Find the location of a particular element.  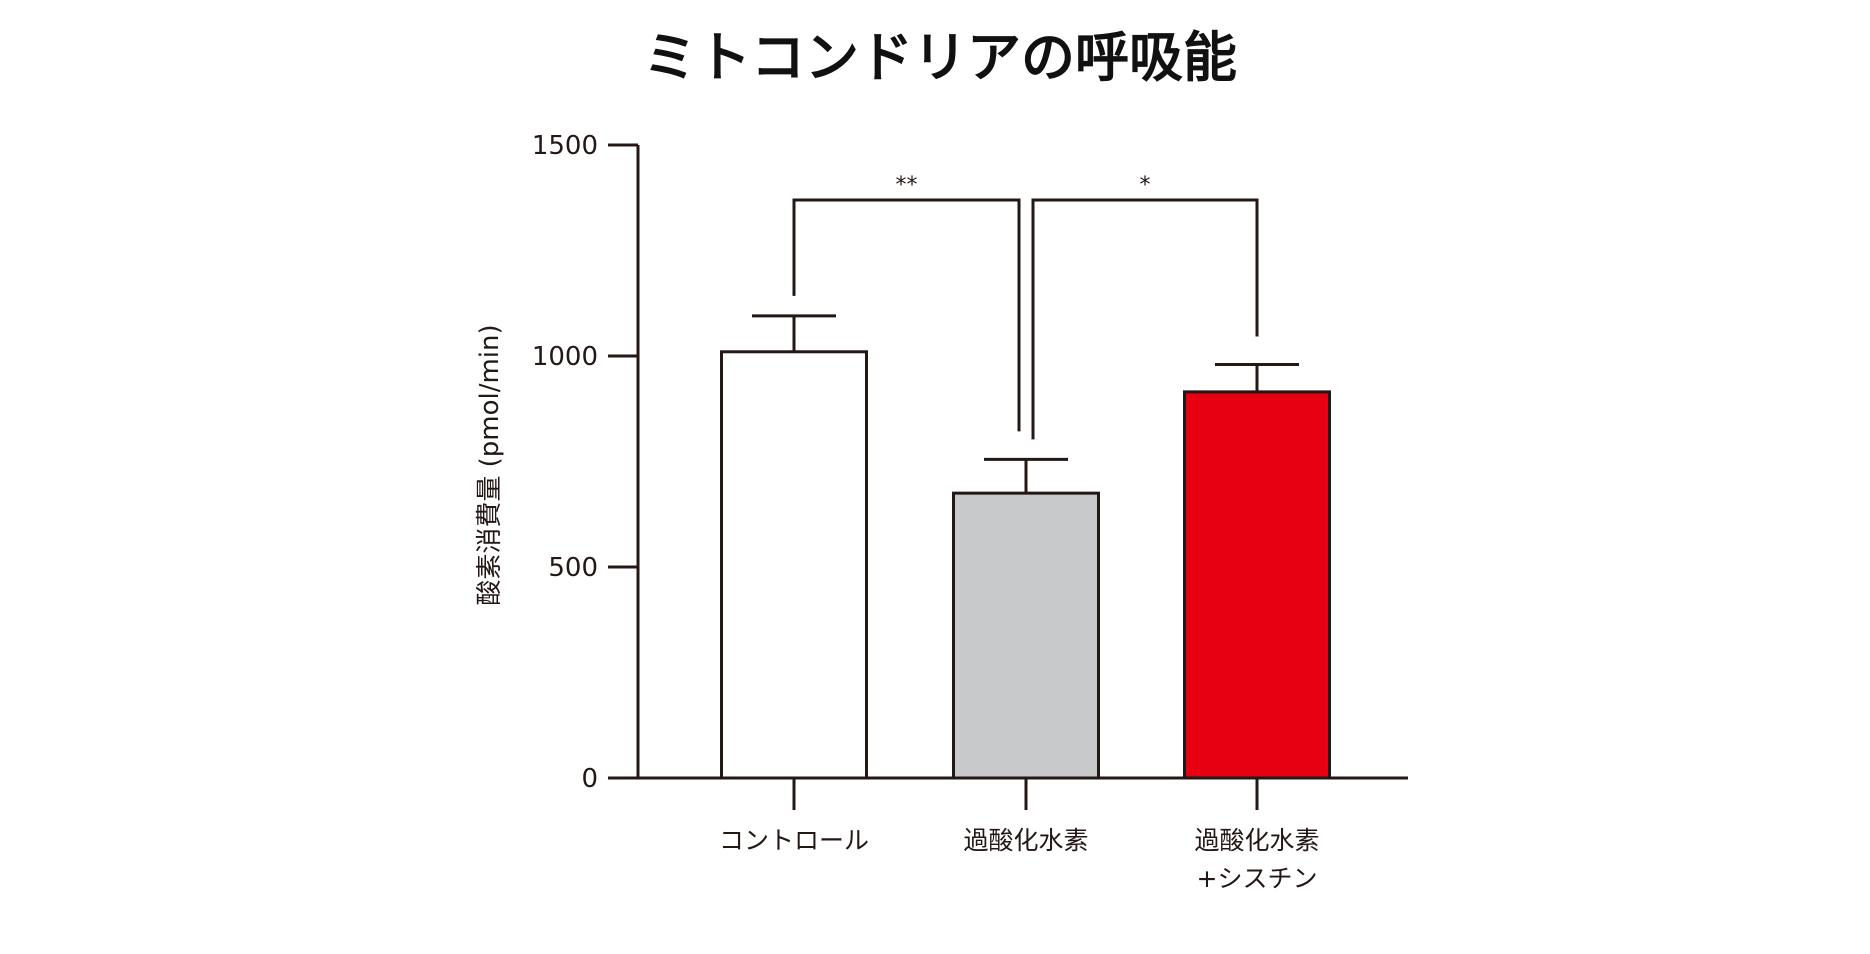

category-label-2-0: 過酸化水素 is located at coordinates (1256, 840).